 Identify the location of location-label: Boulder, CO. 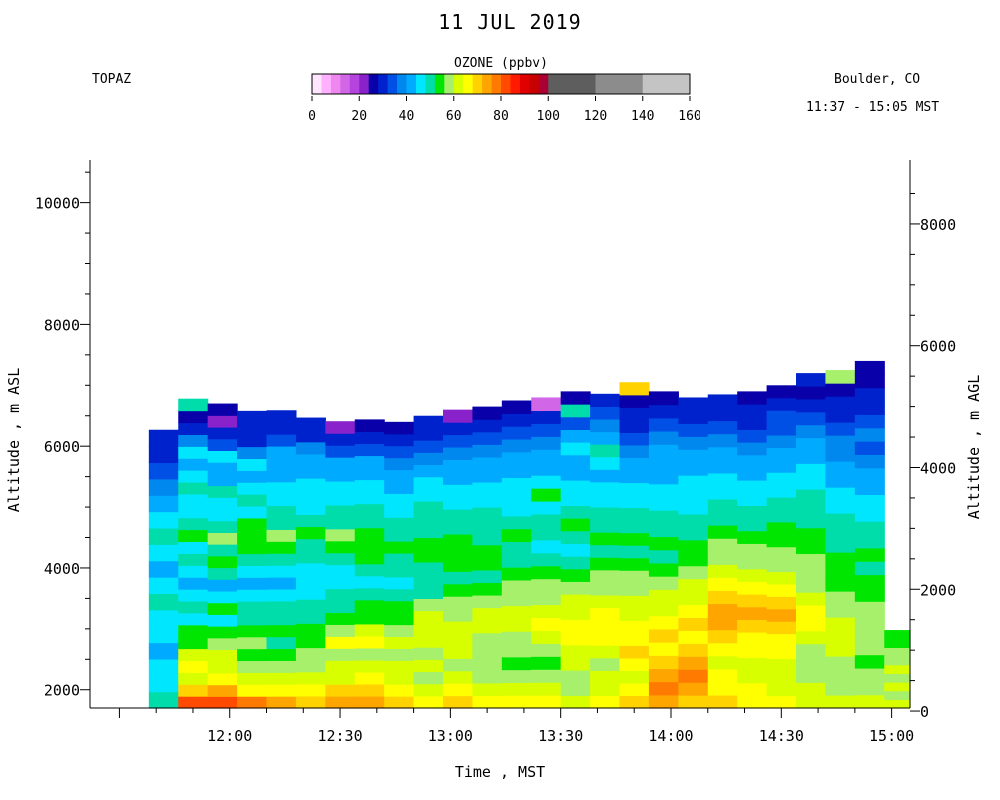
(877, 79).